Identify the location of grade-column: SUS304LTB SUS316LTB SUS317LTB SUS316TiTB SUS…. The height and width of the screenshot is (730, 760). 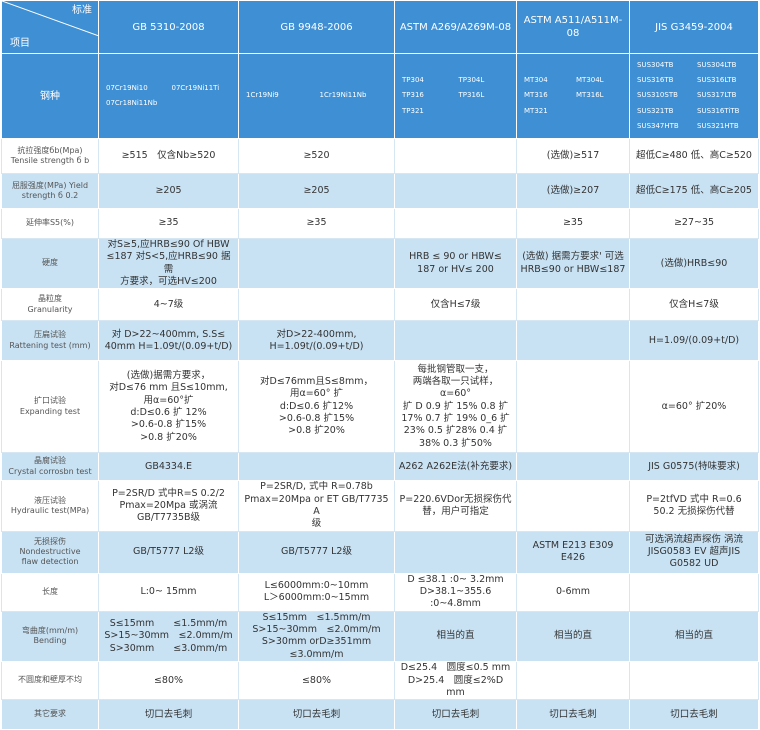
(724, 95).